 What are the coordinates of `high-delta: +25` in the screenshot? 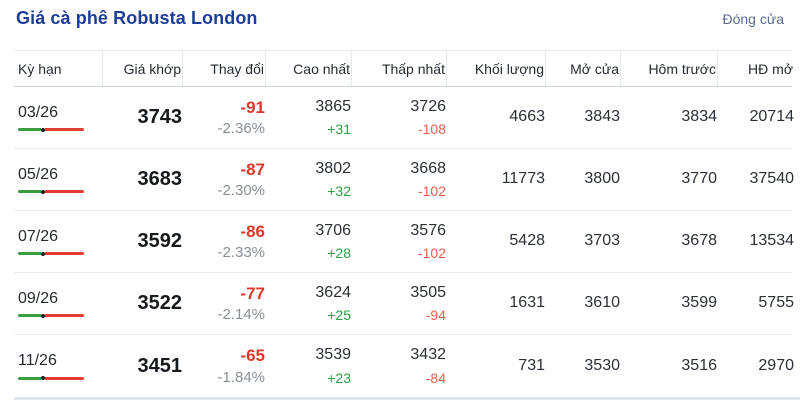 It's located at (339, 315).